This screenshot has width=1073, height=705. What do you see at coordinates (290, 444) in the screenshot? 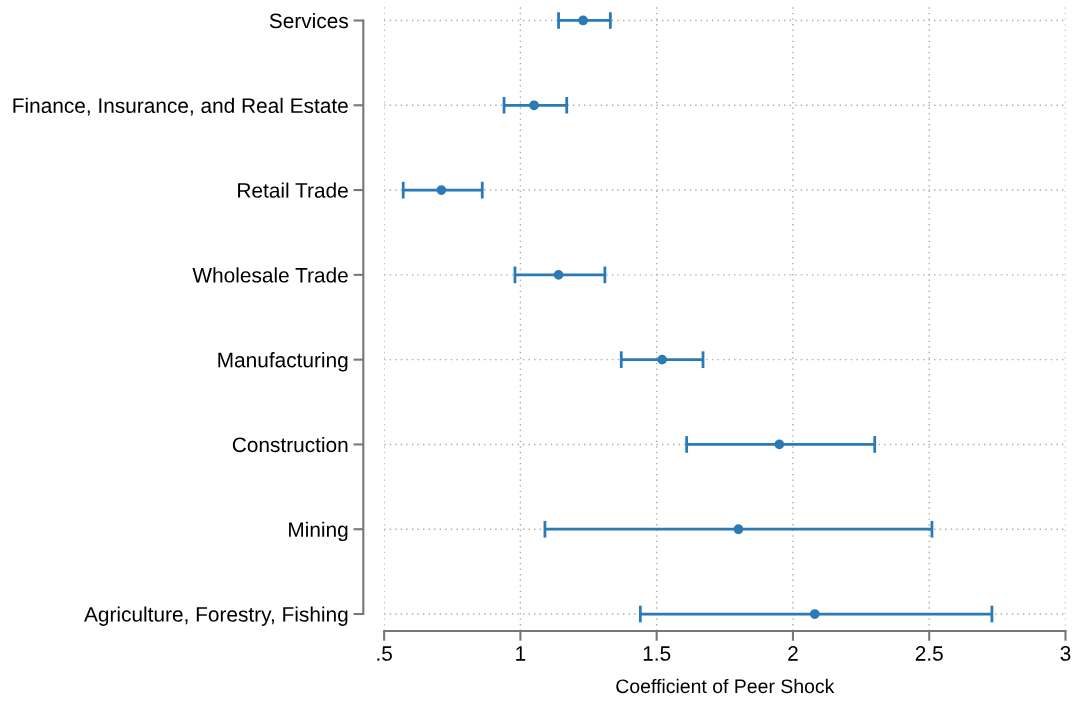
I see `y-tick-label: Construction` at bounding box center [290, 444].